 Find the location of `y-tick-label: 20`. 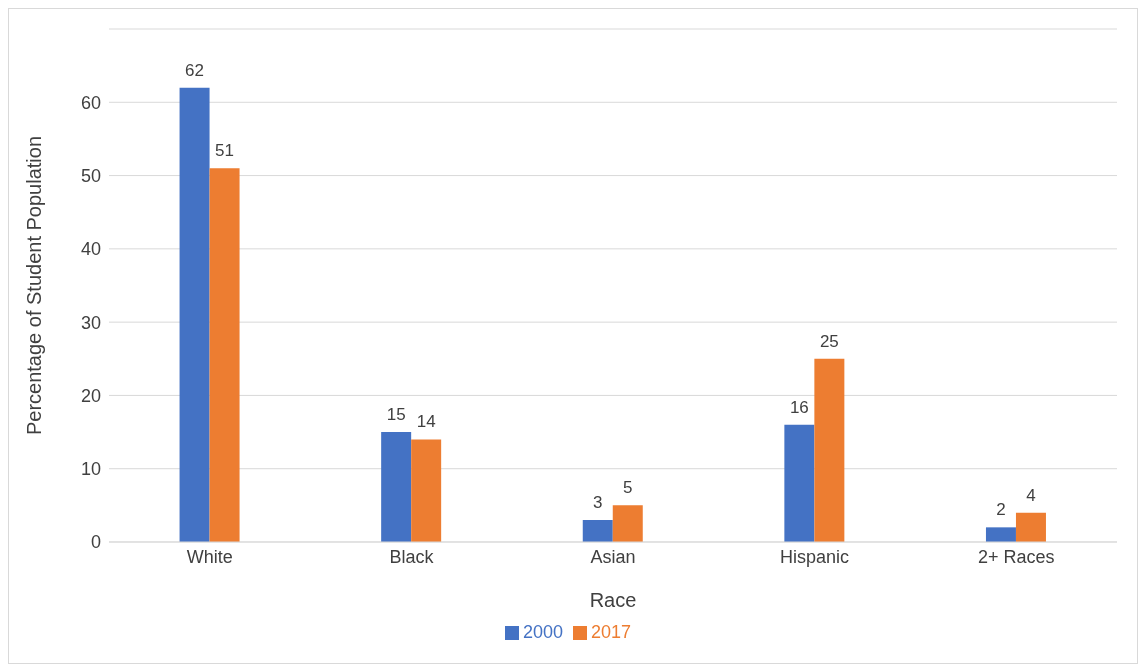

y-tick-label: 20 is located at coordinates (90, 395).